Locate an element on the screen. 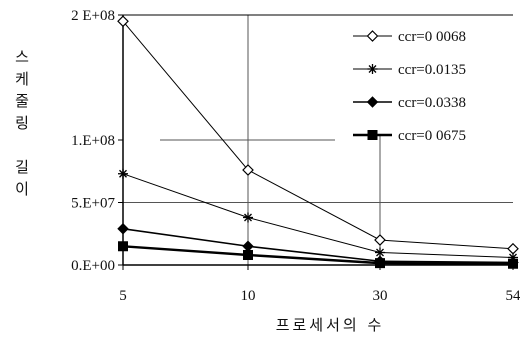 This screenshot has height=343, width=520. x-tick-label: 10 is located at coordinates (248, 296).